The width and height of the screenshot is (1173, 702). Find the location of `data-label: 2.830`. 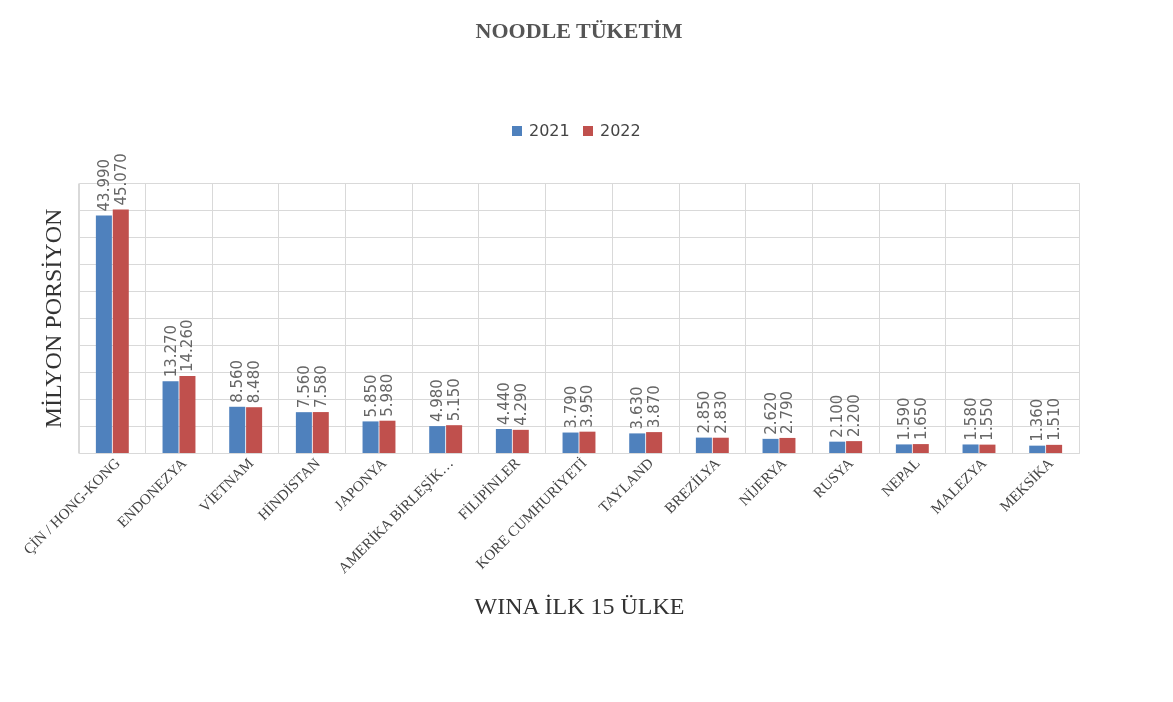

data-label: 2.830 is located at coordinates (720, 412).